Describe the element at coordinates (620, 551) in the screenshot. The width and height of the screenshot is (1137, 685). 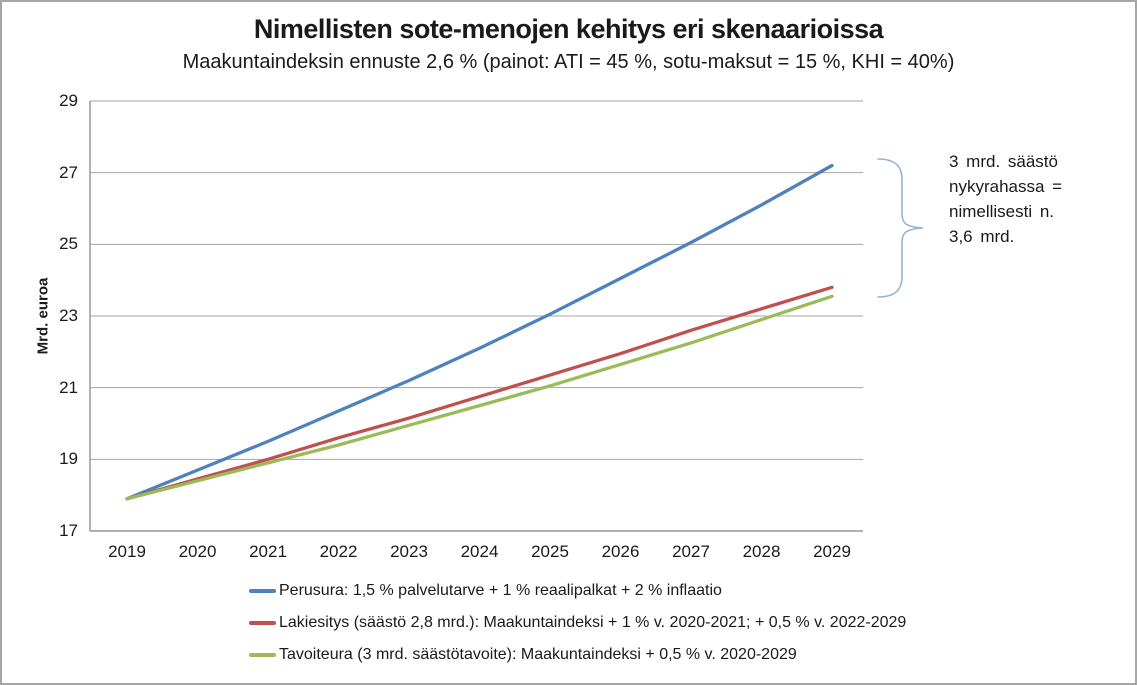
I see `x-tick-label: 2026` at that location.